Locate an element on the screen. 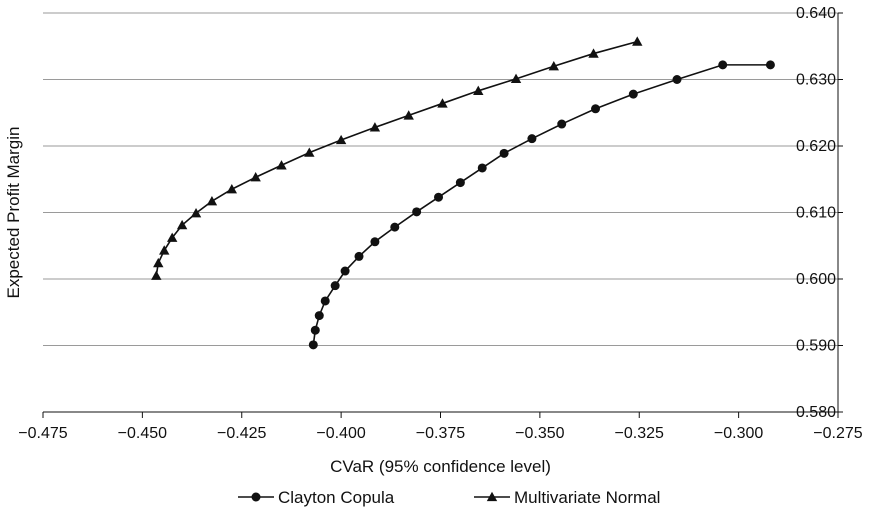 This screenshot has width=878, height=517. legend-label: Multivariate Normal is located at coordinates (587, 497).